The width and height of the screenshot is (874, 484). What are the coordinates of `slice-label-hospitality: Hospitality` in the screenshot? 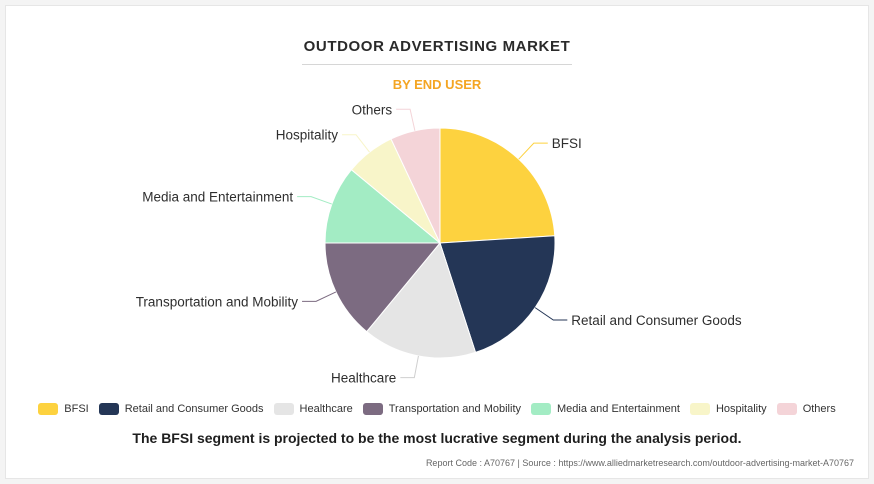 It's located at (307, 135).